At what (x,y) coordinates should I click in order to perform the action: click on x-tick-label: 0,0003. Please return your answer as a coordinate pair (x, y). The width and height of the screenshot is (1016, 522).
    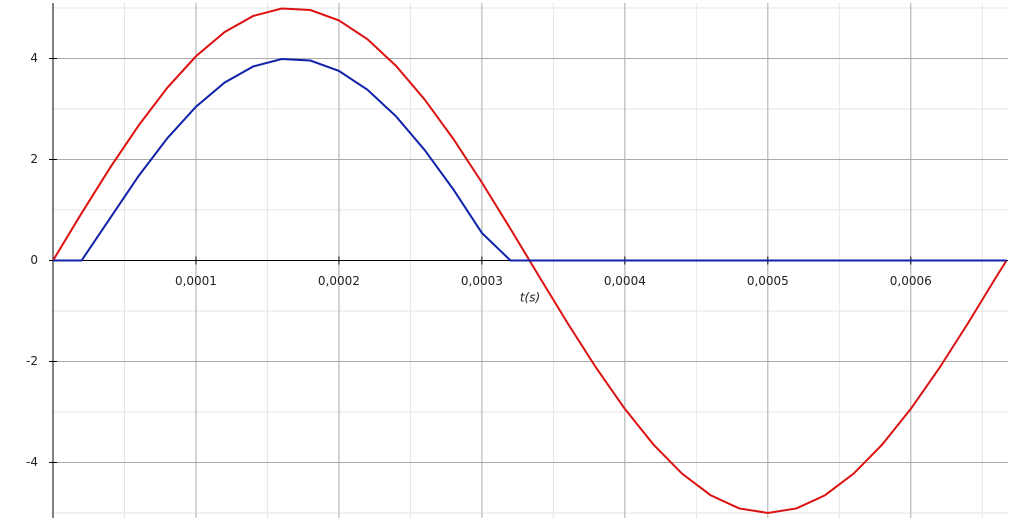
    Looking at the image, I should click on (482, 281).